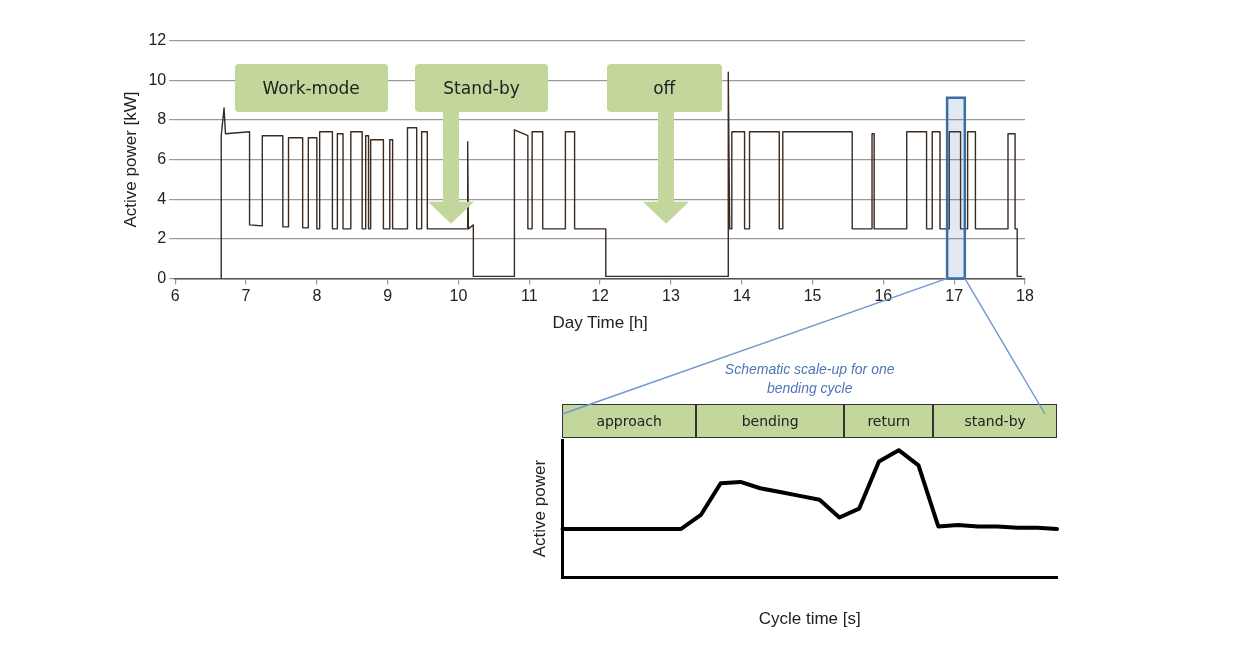 This screenshot has width=1238, height=646. What do you see at coordinates (664, 88) in the screenshot?
I see `annotation: off` at bounding box center [664, 88].